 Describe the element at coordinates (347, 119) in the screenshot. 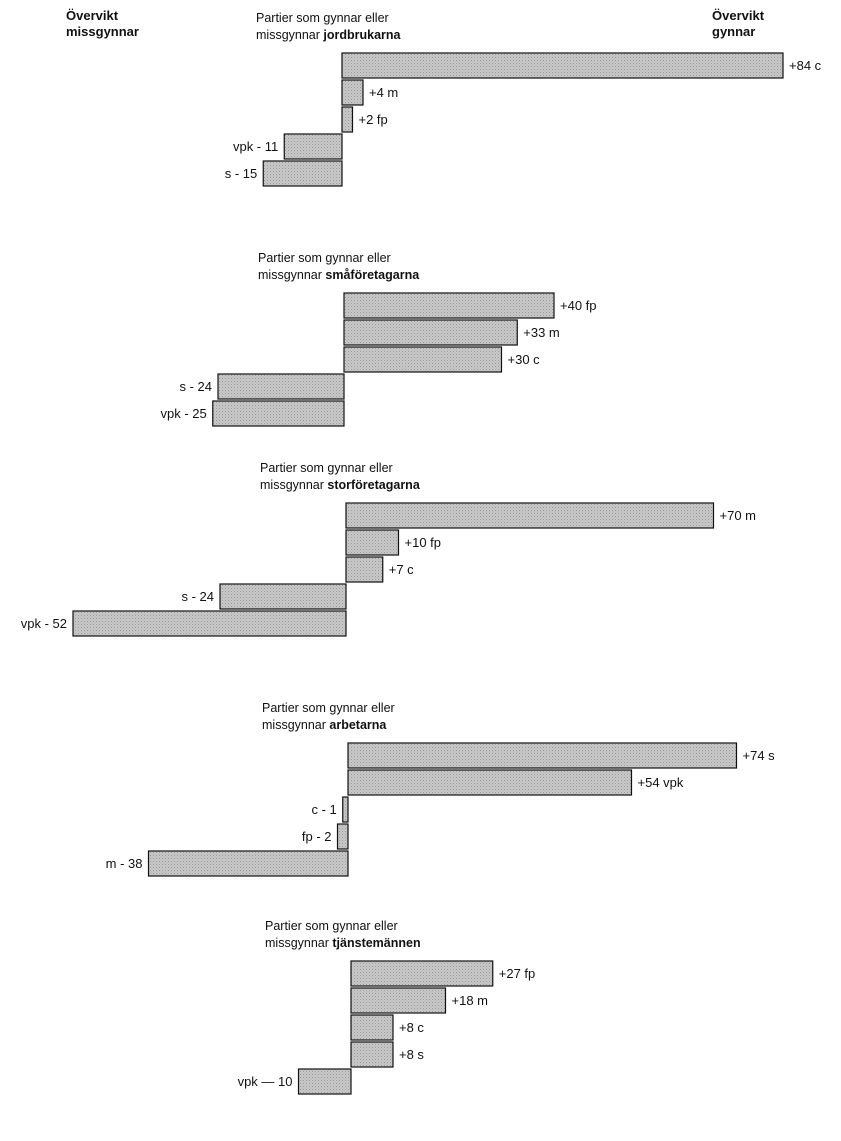

I see `bar-2-fp` at that location.